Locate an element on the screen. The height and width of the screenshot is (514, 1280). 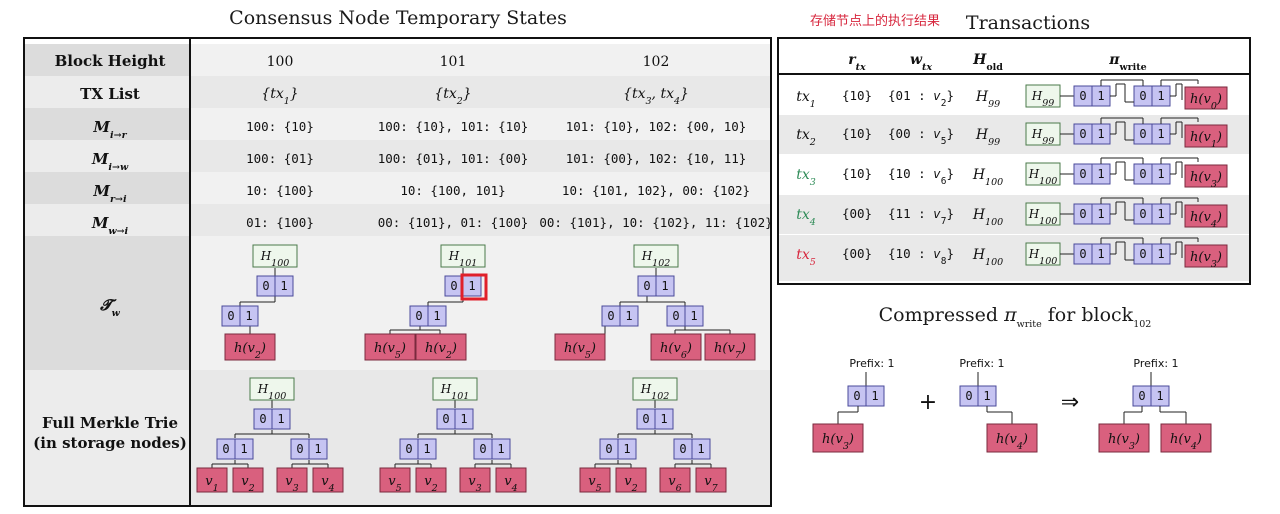
tx-w-tx3: {10 : v6} is located at coordinates (921, 176).